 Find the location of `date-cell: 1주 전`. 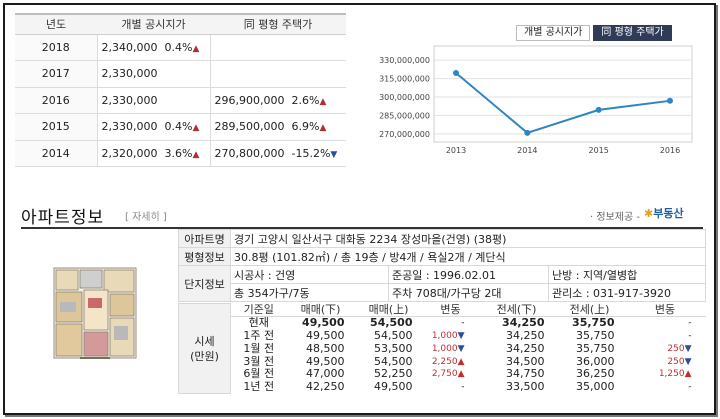

date-cell: 1주 전 is located at coordinates (259, 335).